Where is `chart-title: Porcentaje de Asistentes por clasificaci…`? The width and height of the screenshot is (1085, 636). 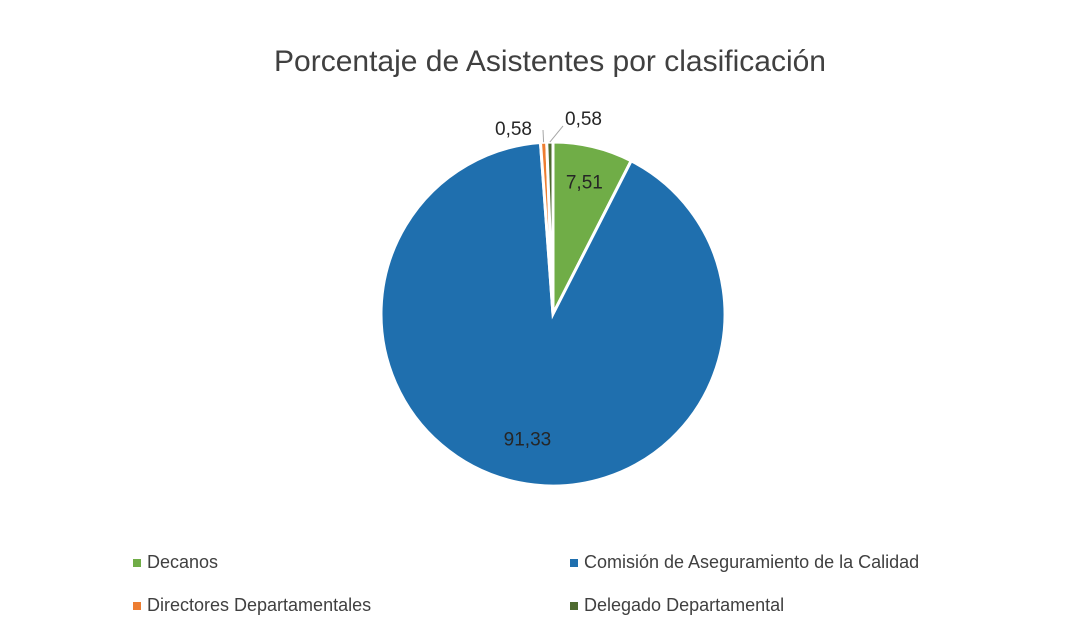 chart-title: Porcentaje de Asistentes por clasificaci… is located at coordinates (550, 61).